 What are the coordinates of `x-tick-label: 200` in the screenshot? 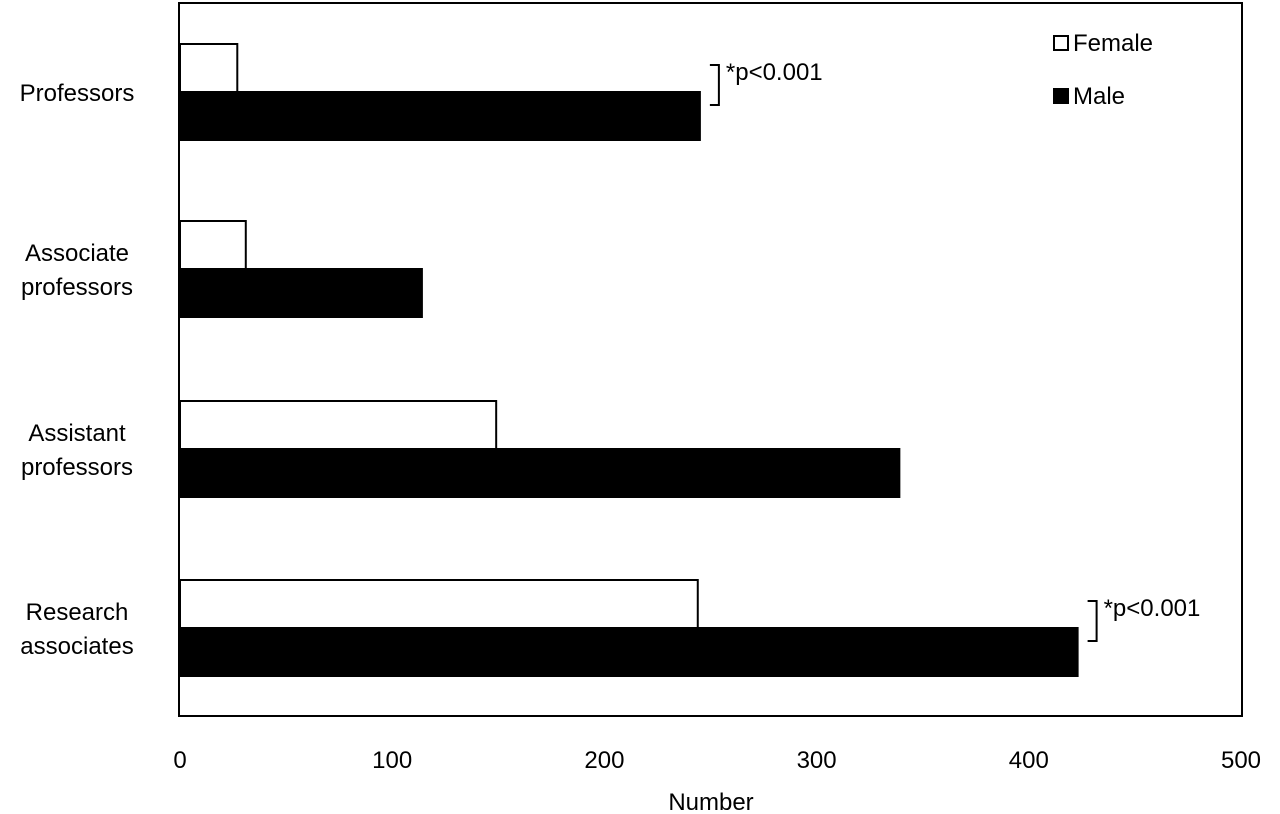 It's located at (604, 760).